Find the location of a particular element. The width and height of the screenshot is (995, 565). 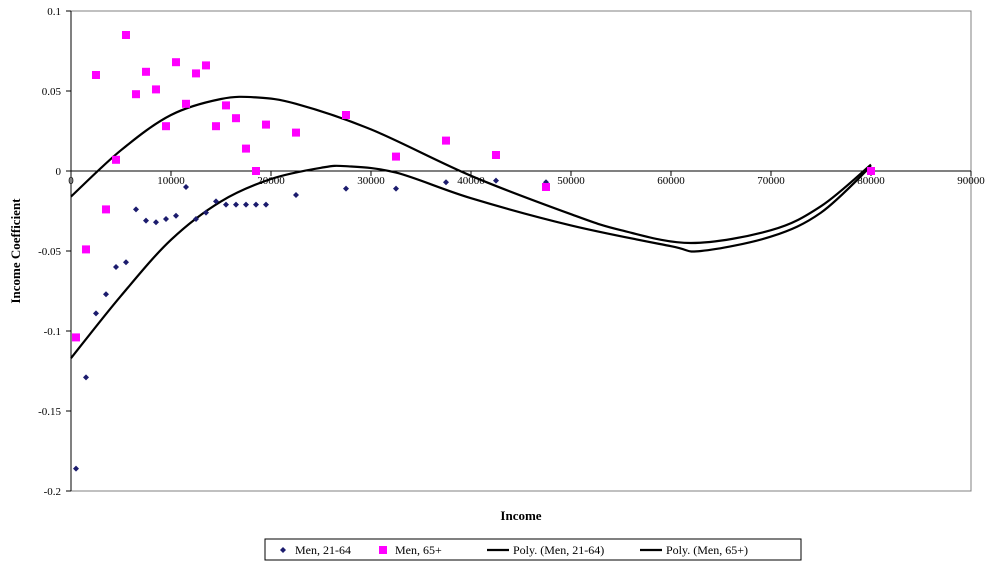

y-tick-label: 0.05 is located at coordinates (52, 92).